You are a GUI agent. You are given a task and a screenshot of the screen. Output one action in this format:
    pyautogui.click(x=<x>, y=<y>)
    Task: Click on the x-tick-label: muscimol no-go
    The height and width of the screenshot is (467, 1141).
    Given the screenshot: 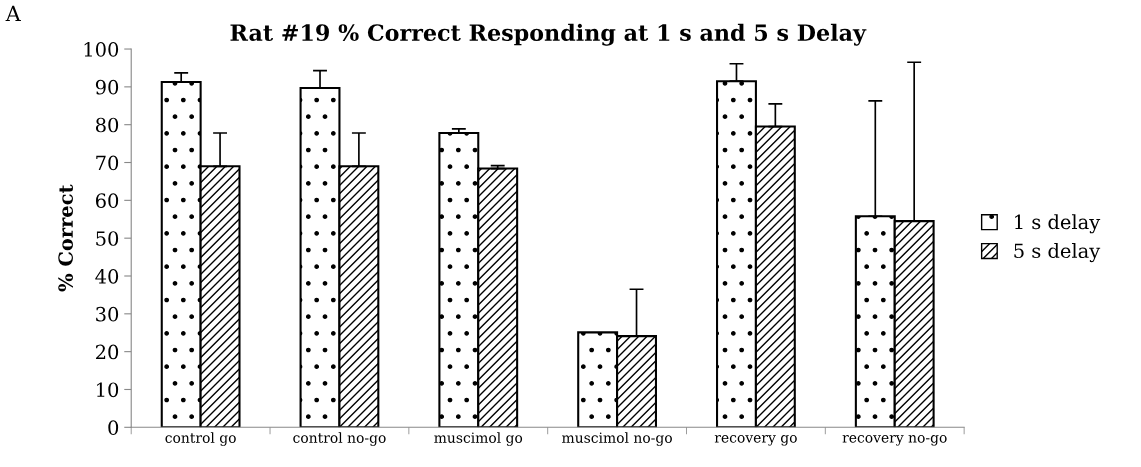 What is the action you would take?
    pyautogui.click(x=617, y=439)
    